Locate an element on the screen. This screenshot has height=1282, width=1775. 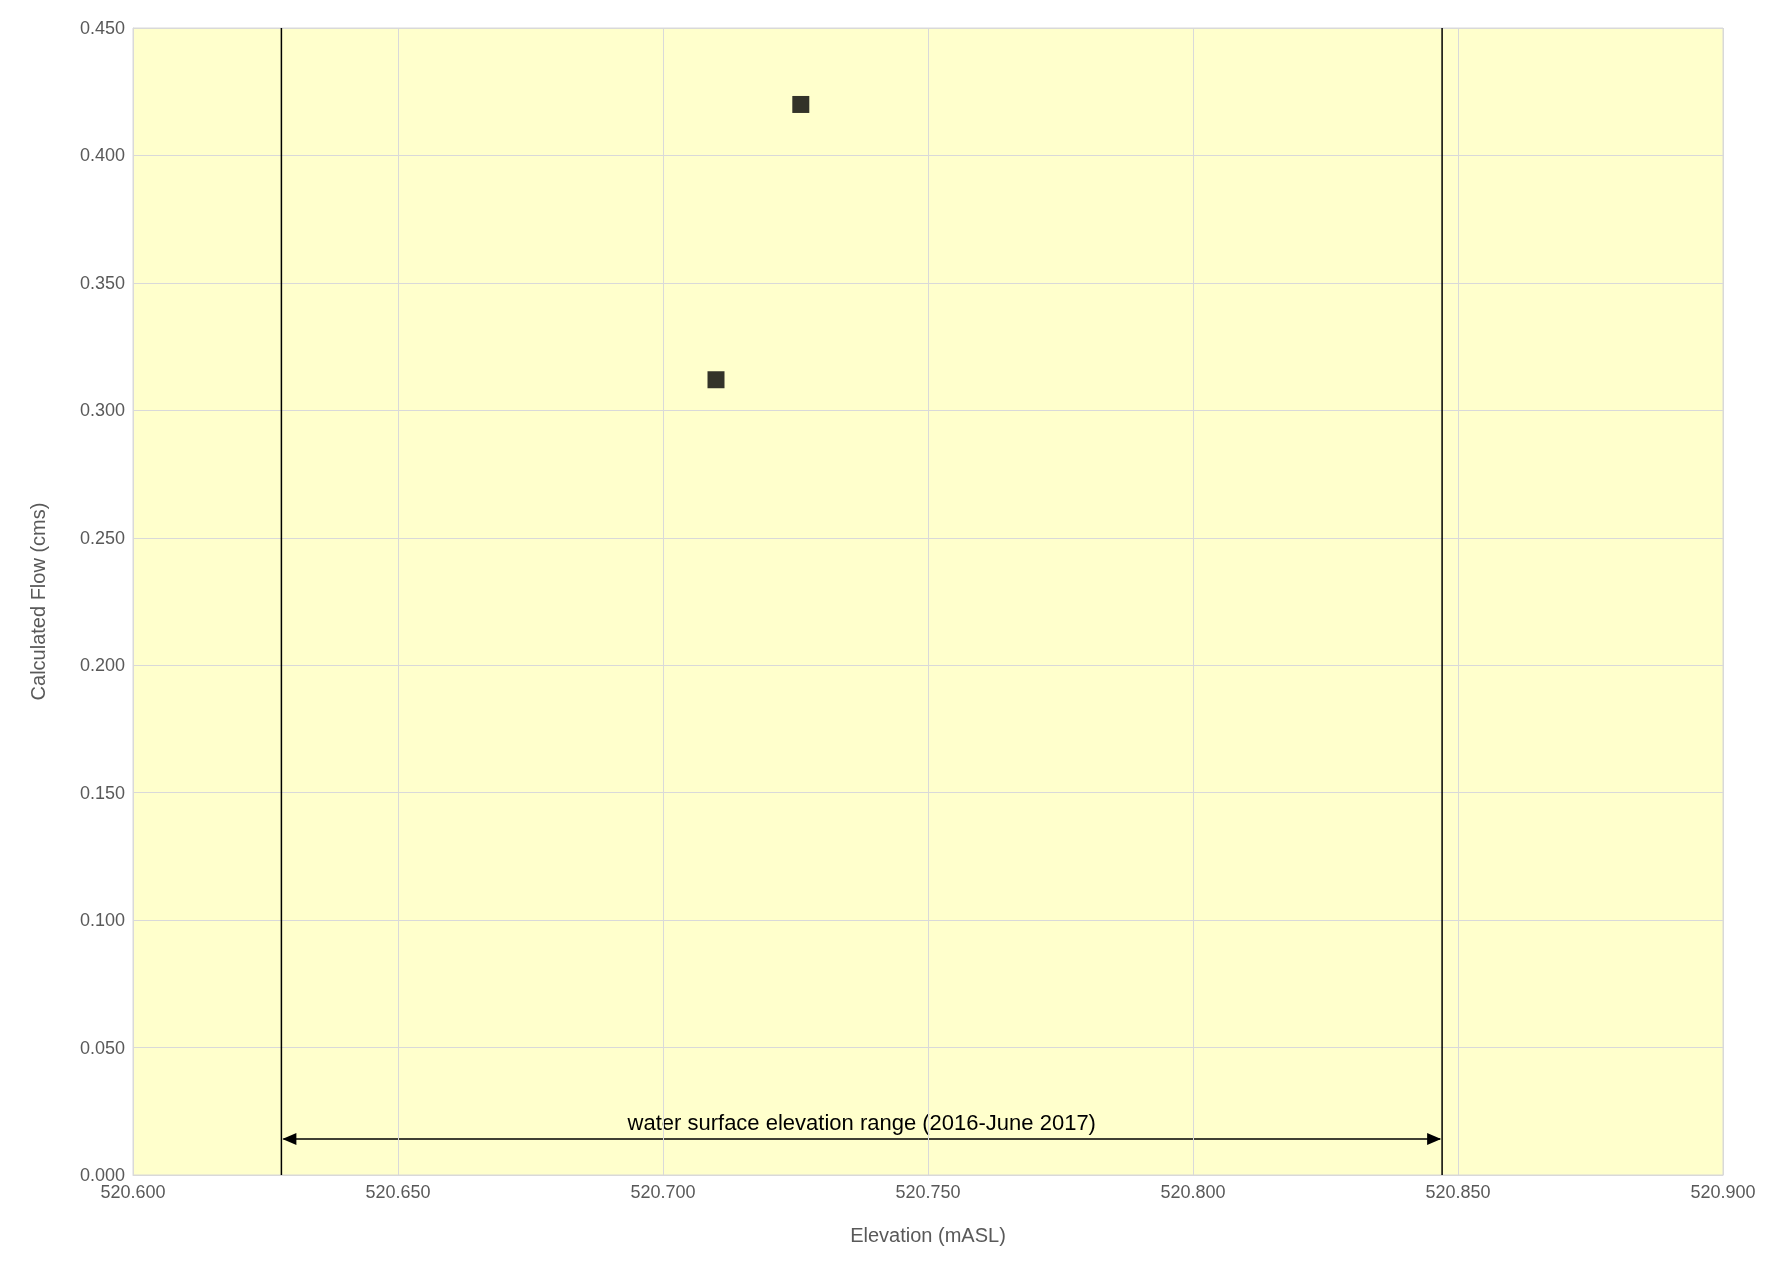
y-tick-label: 0.000 is located at coordinates (102, 1175).